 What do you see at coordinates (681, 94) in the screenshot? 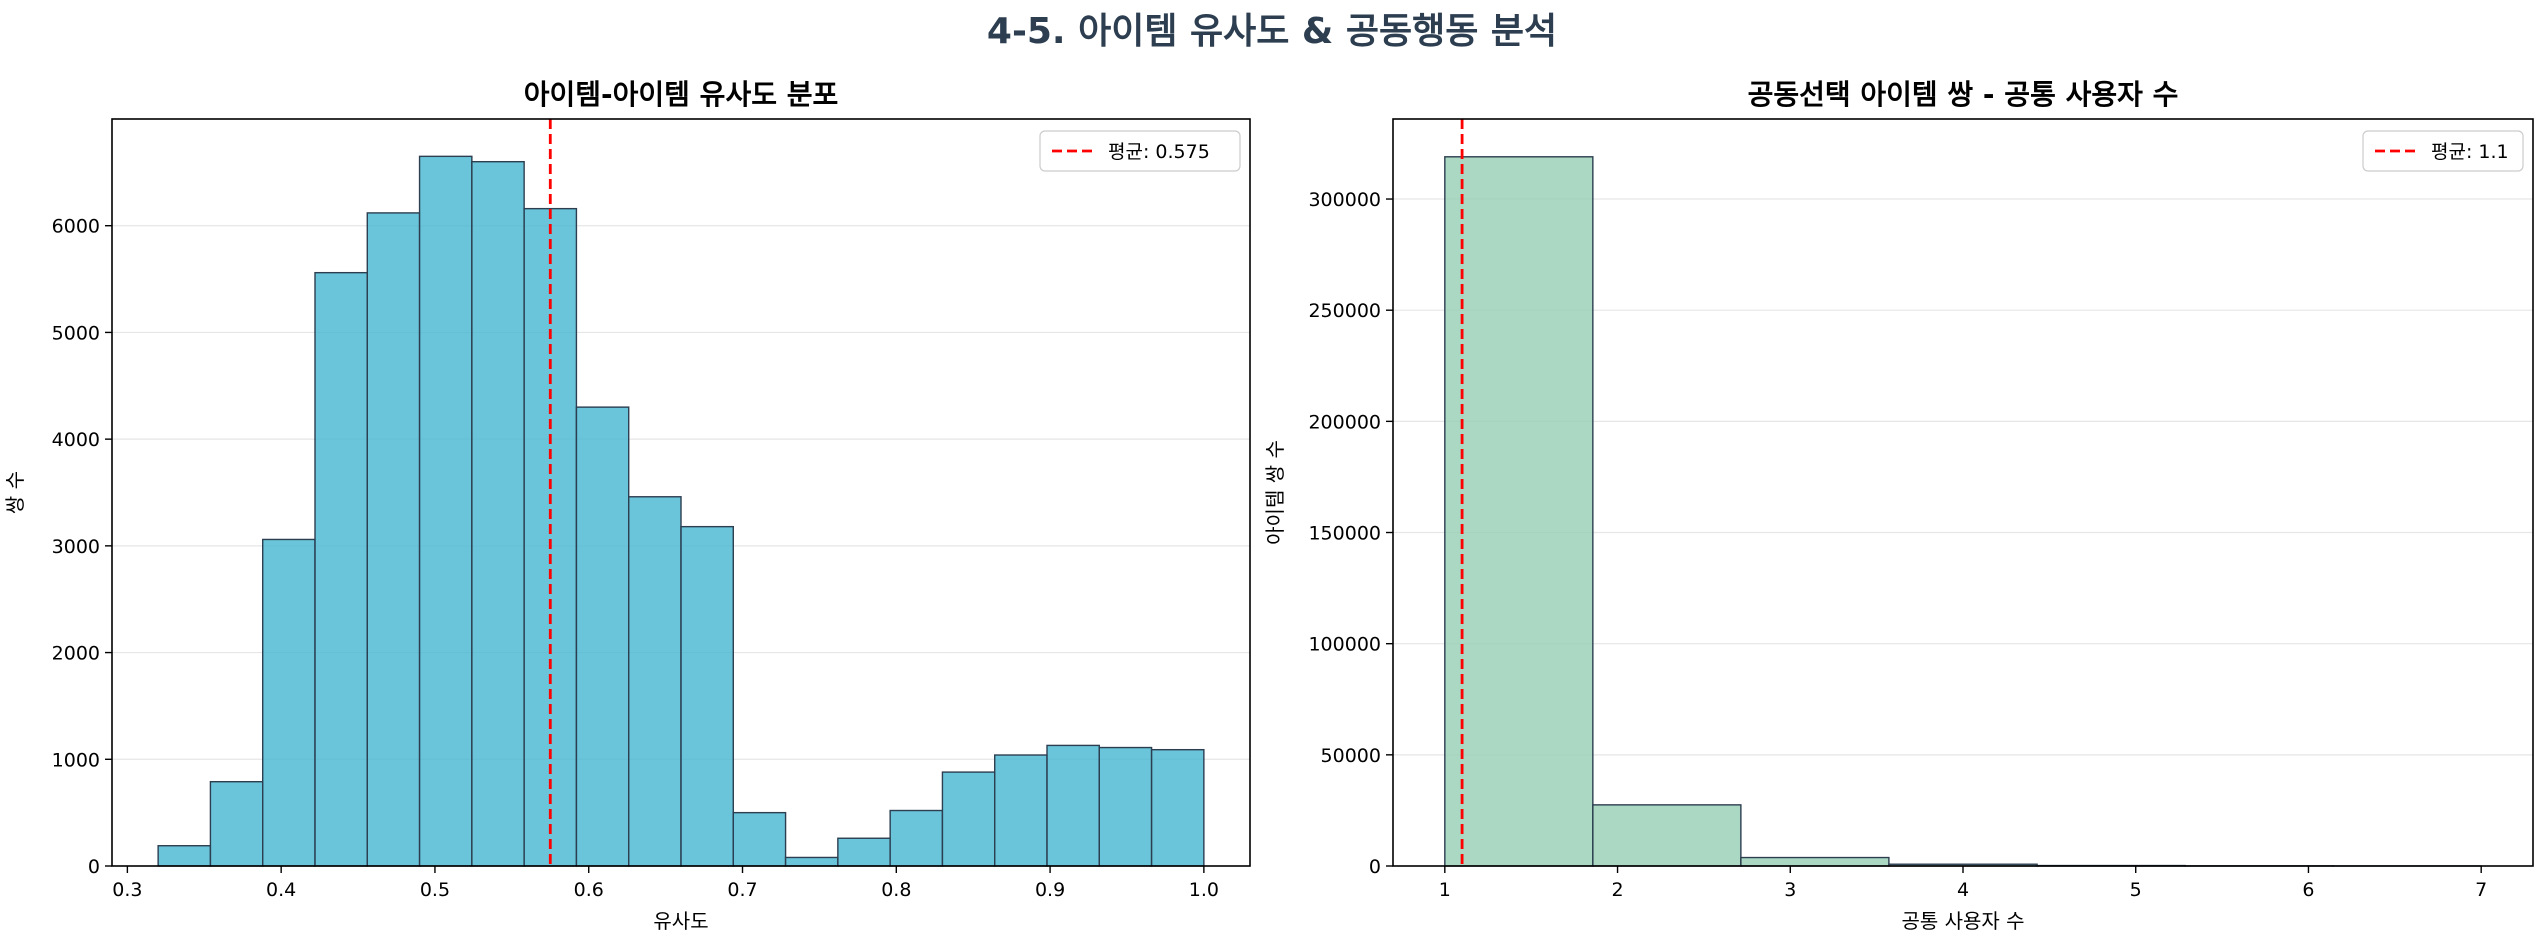
I see `chart-title: 아이템-아이템 유사도 분포` at bounding box center [681, 94].